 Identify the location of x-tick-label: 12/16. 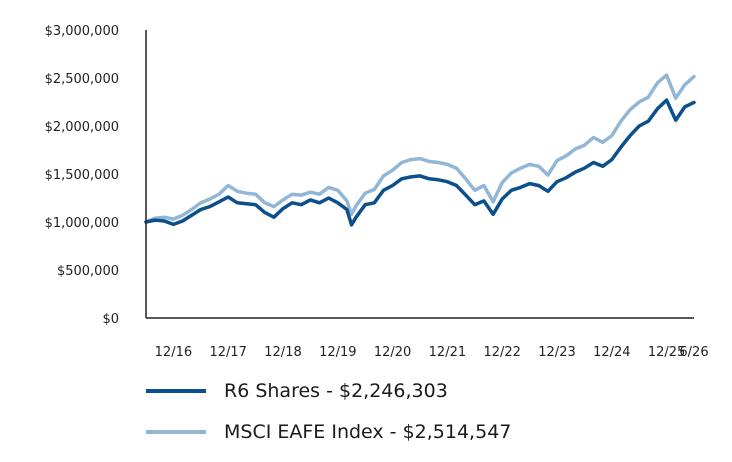
(173, 352).